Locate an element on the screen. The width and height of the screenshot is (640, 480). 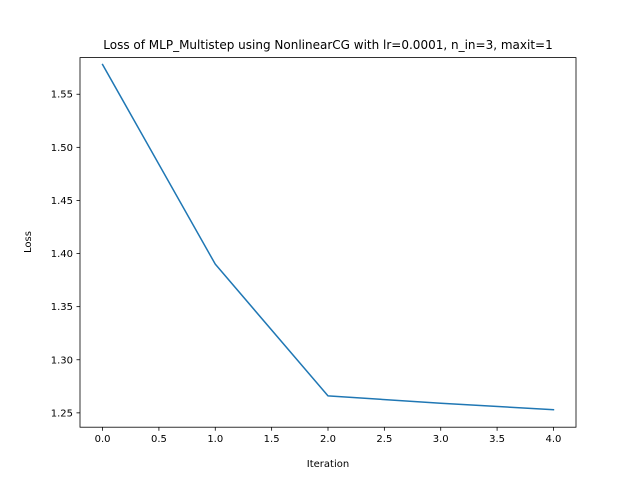
x-axis-ticks: 0.0 0.5 1.0 1.5 2.0 2.5 3.0 3.5 4.0 is located at coordinates (328, 436).